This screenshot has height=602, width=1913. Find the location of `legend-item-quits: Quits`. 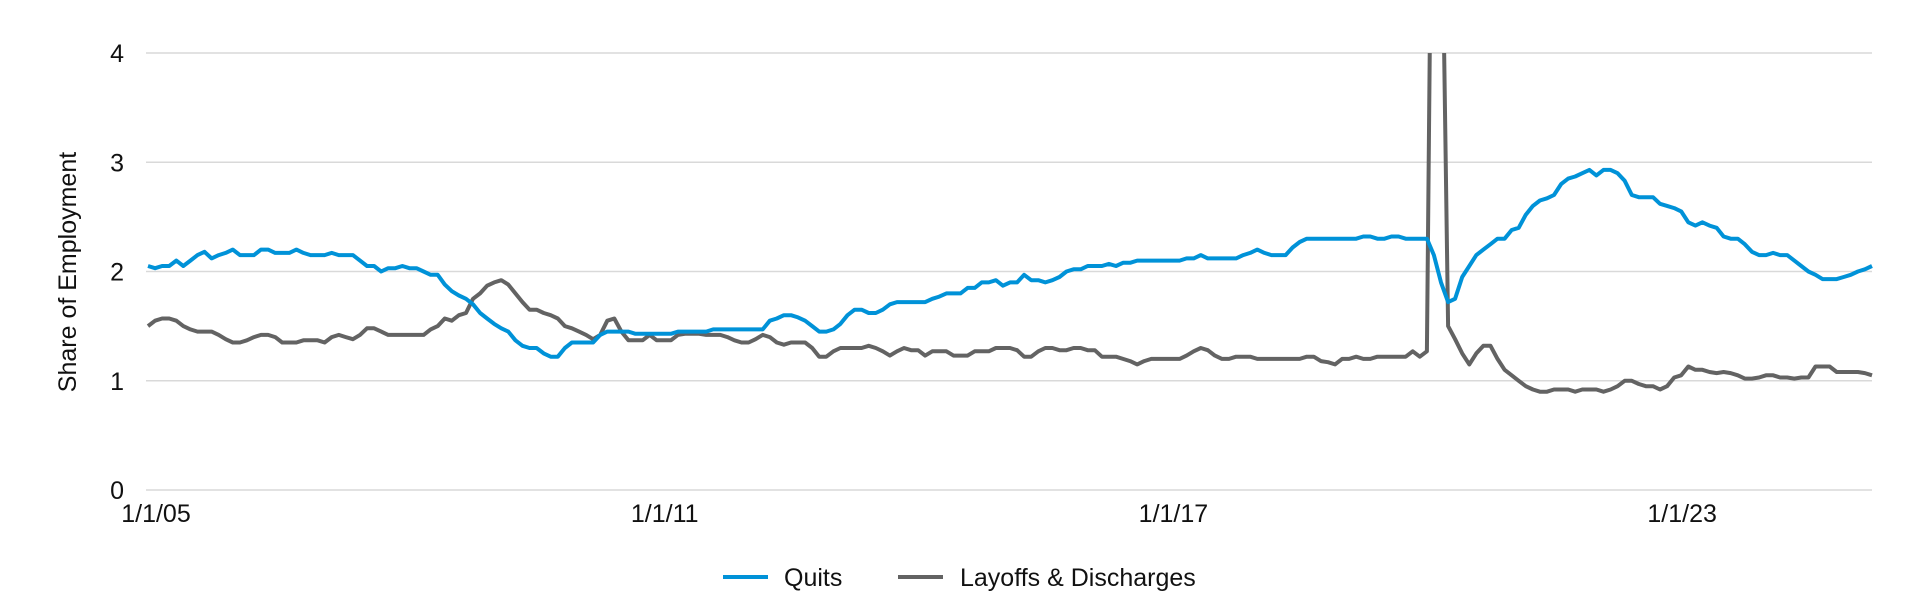

legend-item-quits: Quits is located at coordinates (782, 578).